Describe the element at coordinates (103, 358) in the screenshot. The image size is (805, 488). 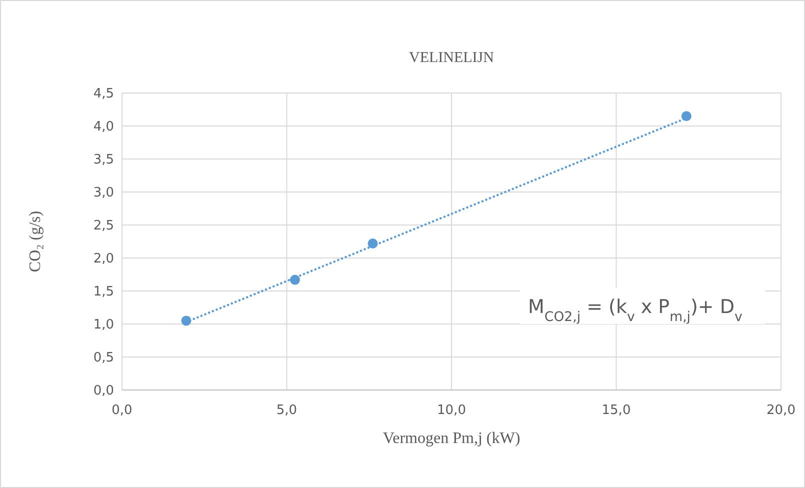
I see `y-tick-label: 0,5` at that location.